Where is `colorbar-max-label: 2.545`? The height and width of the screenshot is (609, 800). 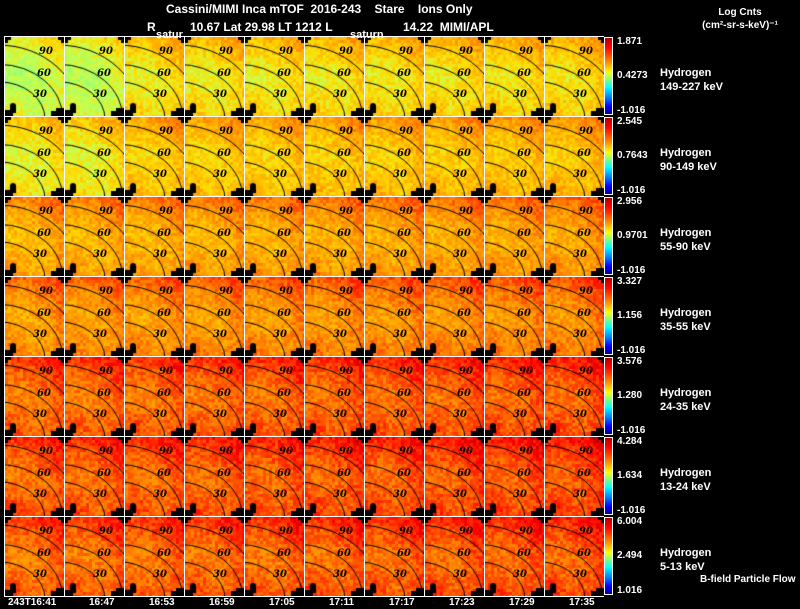 colorbar-max-label: 2.545 is located at coordinates (630, 121).